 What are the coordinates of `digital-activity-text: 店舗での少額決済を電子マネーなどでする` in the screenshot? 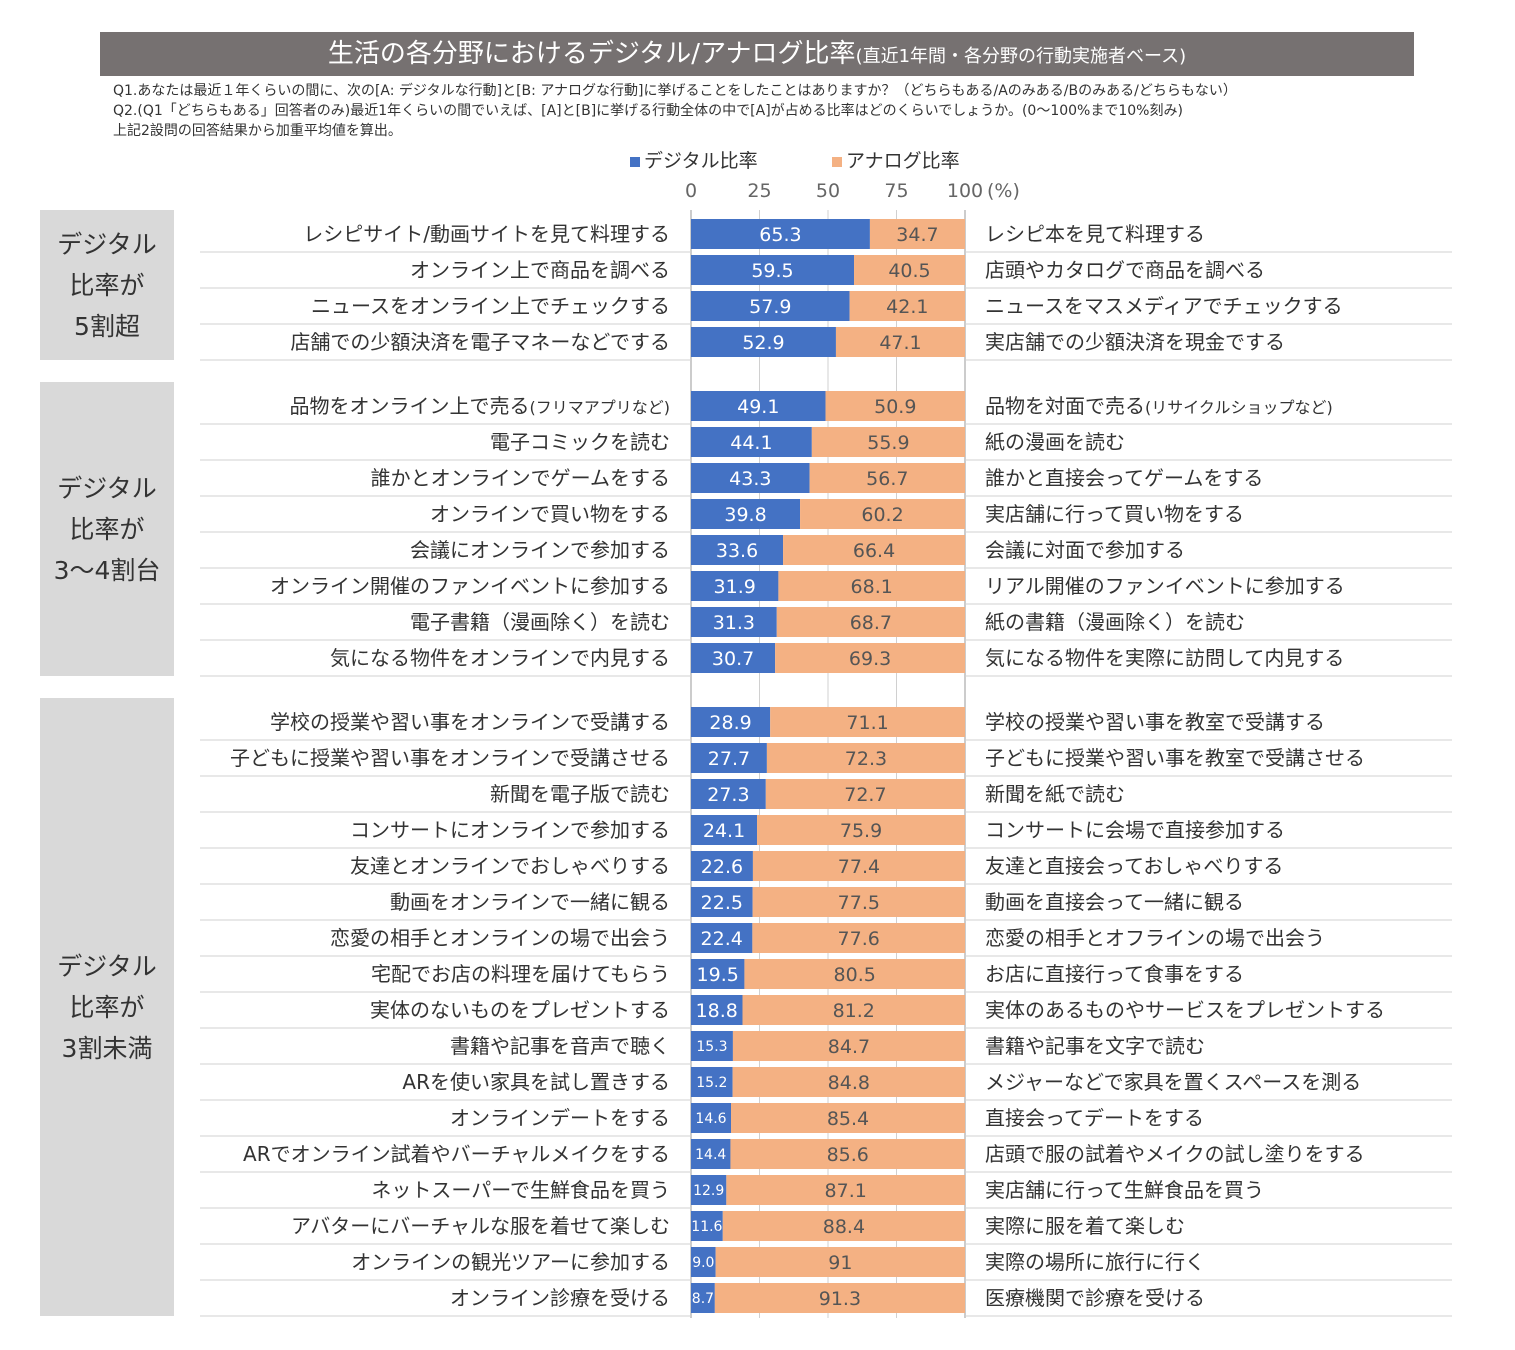 It's located at (480, 342).